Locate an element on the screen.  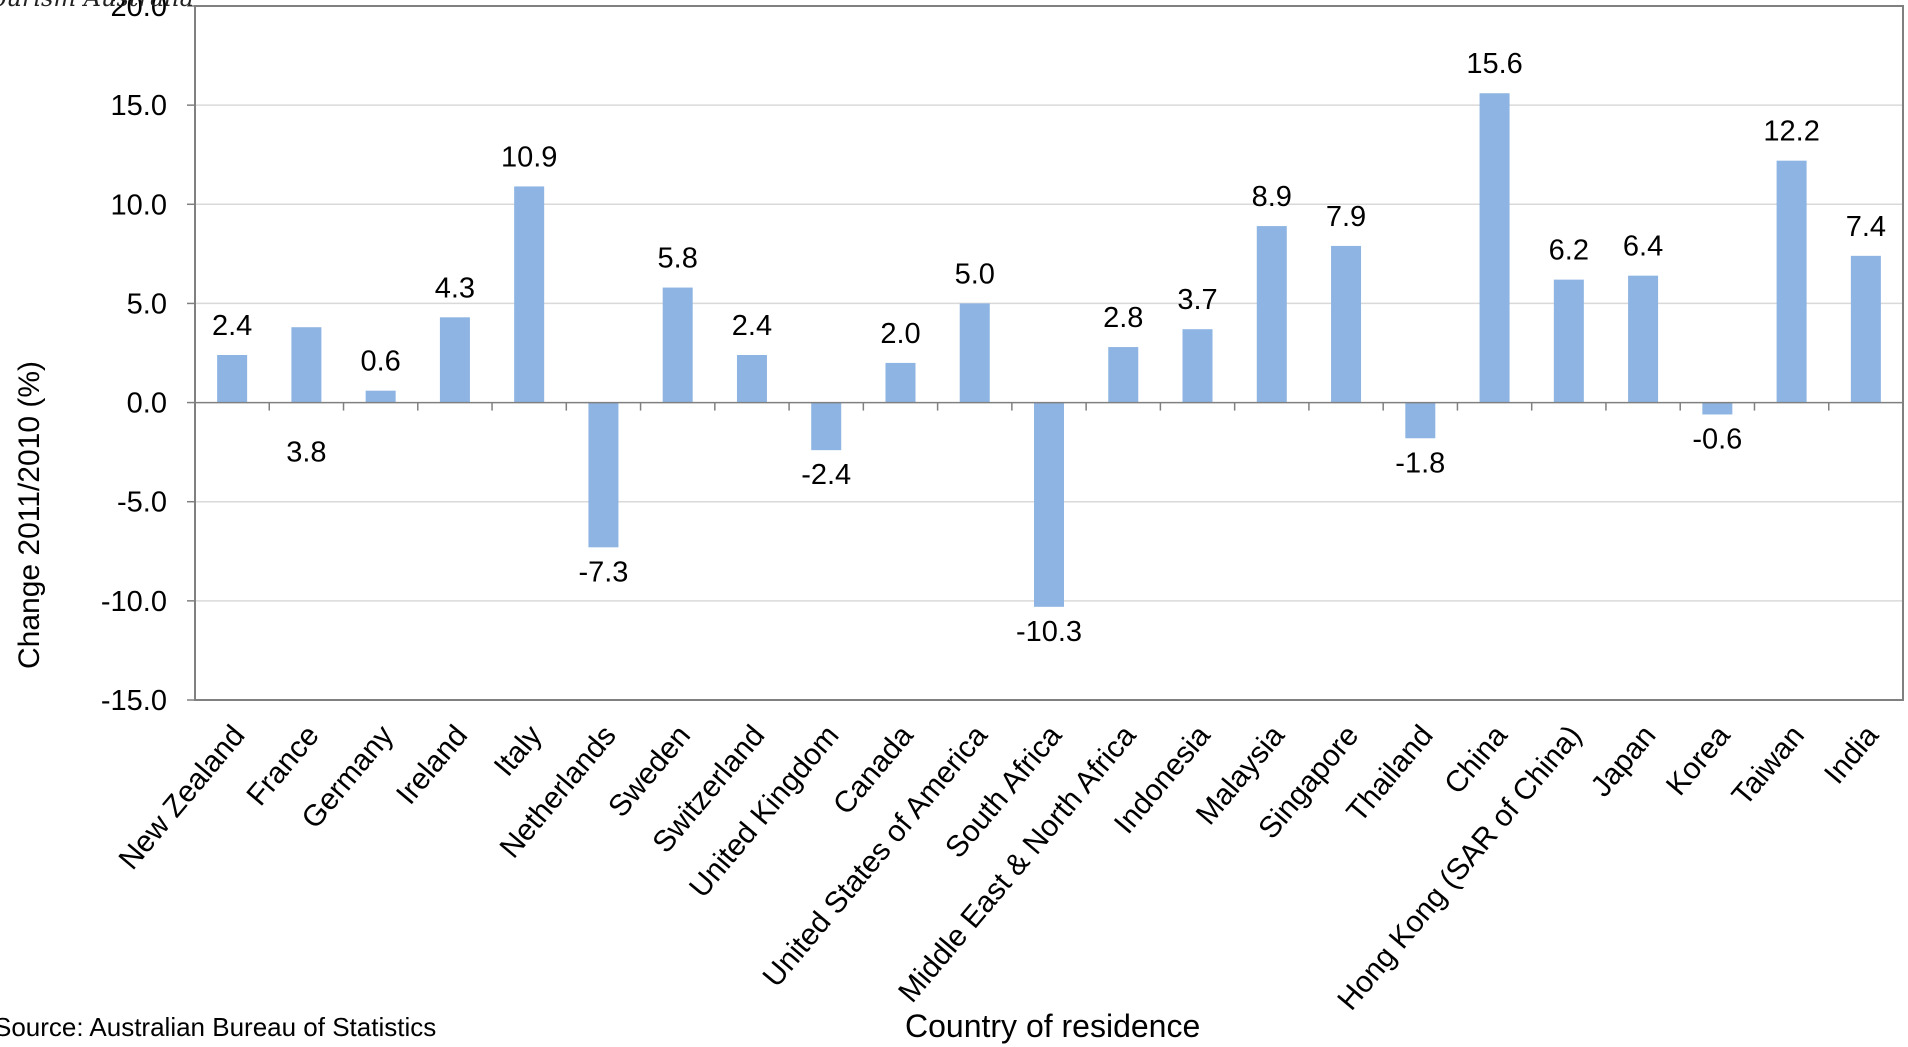
data-label: 8.9 is located at coordinates (1272, 197).